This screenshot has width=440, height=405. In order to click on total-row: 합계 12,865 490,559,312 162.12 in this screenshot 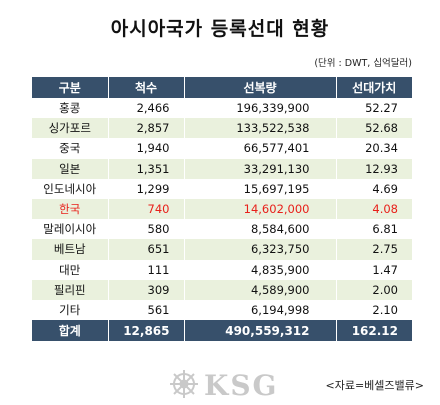, I will do `click(222, 331)`.